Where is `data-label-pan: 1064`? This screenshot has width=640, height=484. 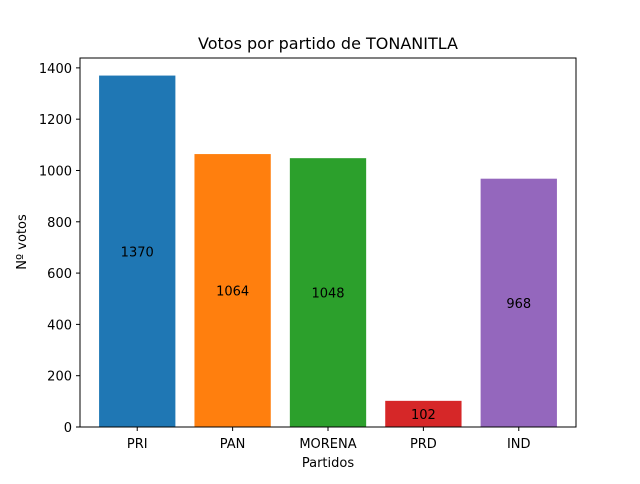
data-label-pan: 1064 is located at coordinates (232, 292).